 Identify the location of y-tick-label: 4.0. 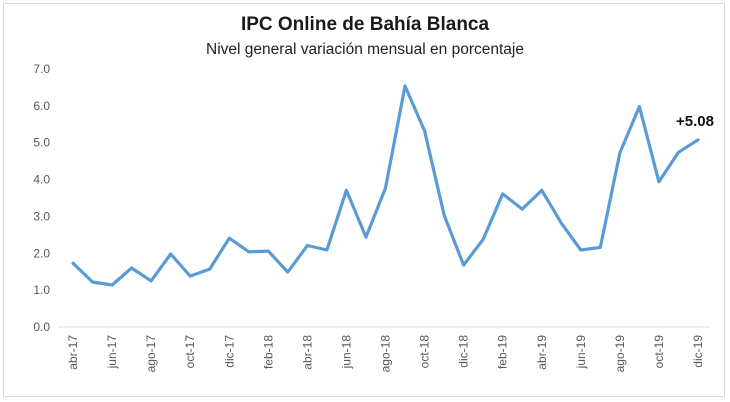
(41, 180).